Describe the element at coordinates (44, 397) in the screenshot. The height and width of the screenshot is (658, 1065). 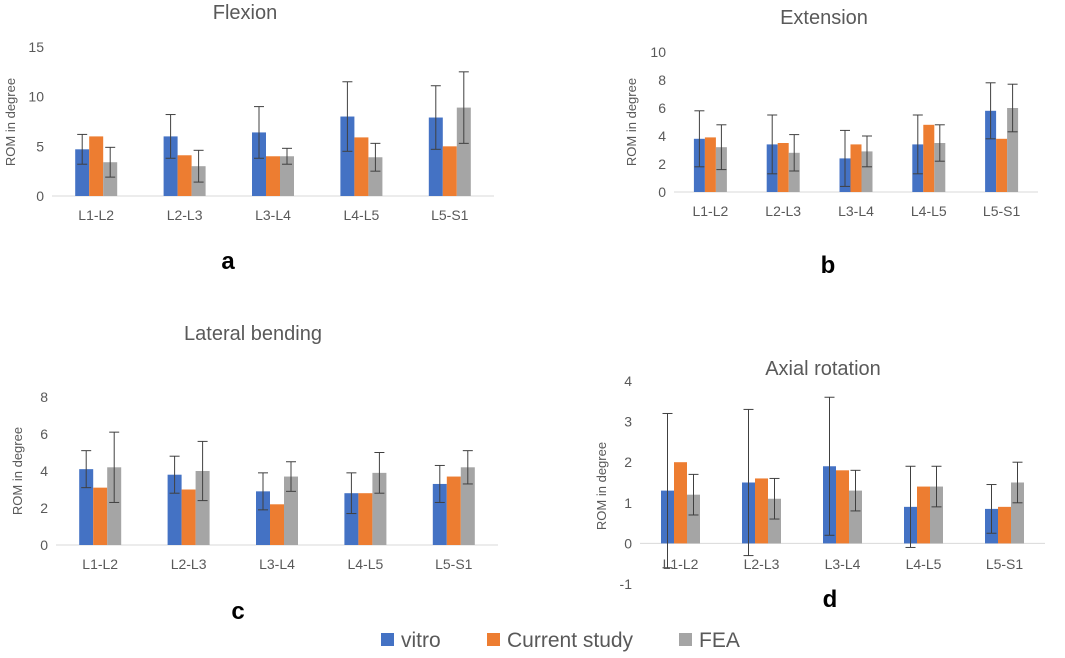
I see `y-tick-label: 8` at that location.